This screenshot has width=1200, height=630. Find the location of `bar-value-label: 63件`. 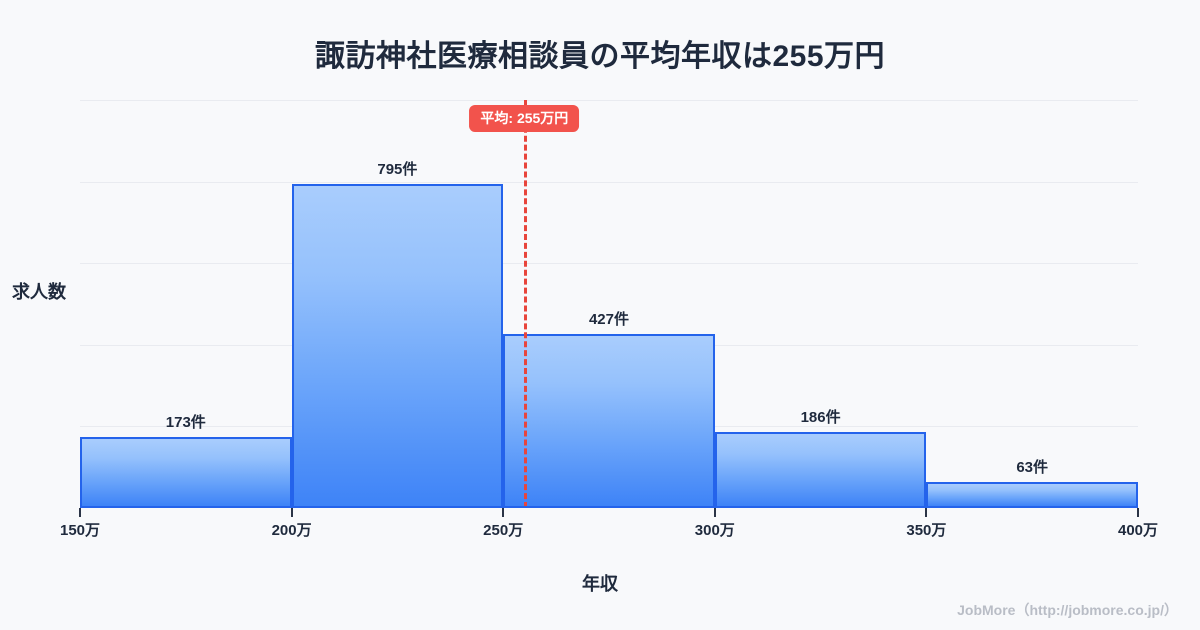

bar-value-label: 63件 is located at coordinates (1032, 468).